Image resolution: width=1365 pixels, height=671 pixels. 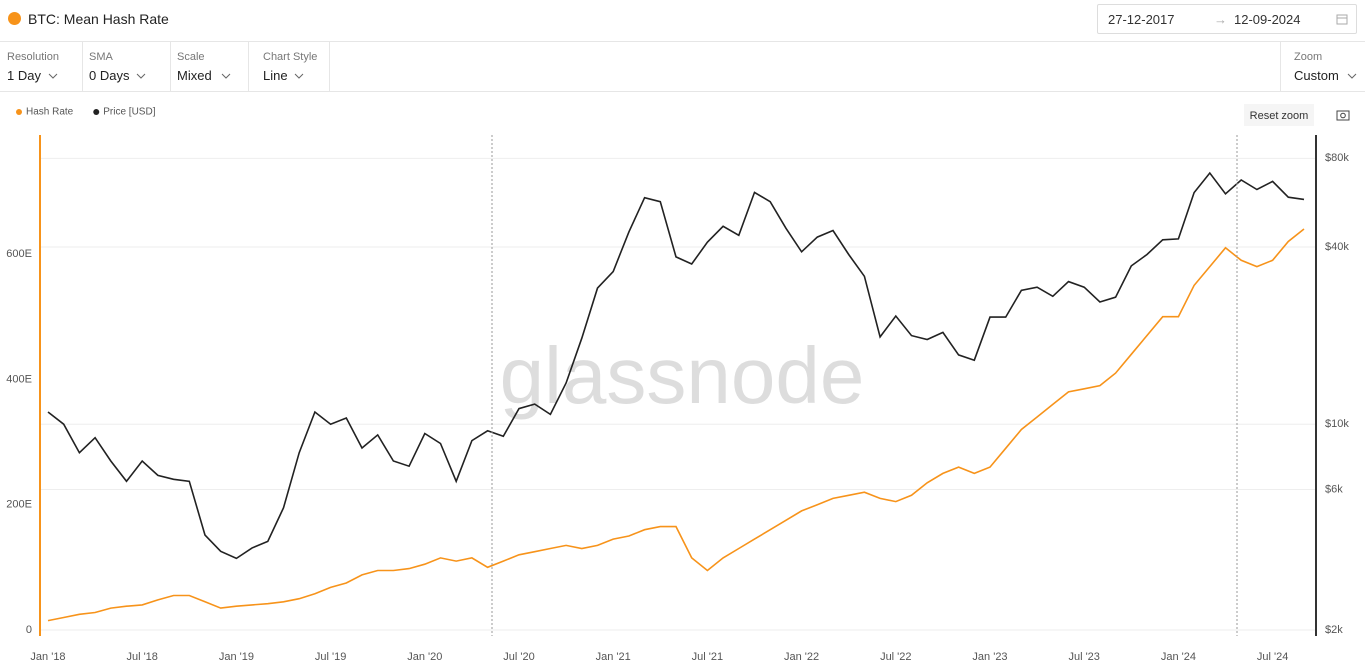 I want to click on resolution: Resolution 1 Day, so click(x=41, y=66).